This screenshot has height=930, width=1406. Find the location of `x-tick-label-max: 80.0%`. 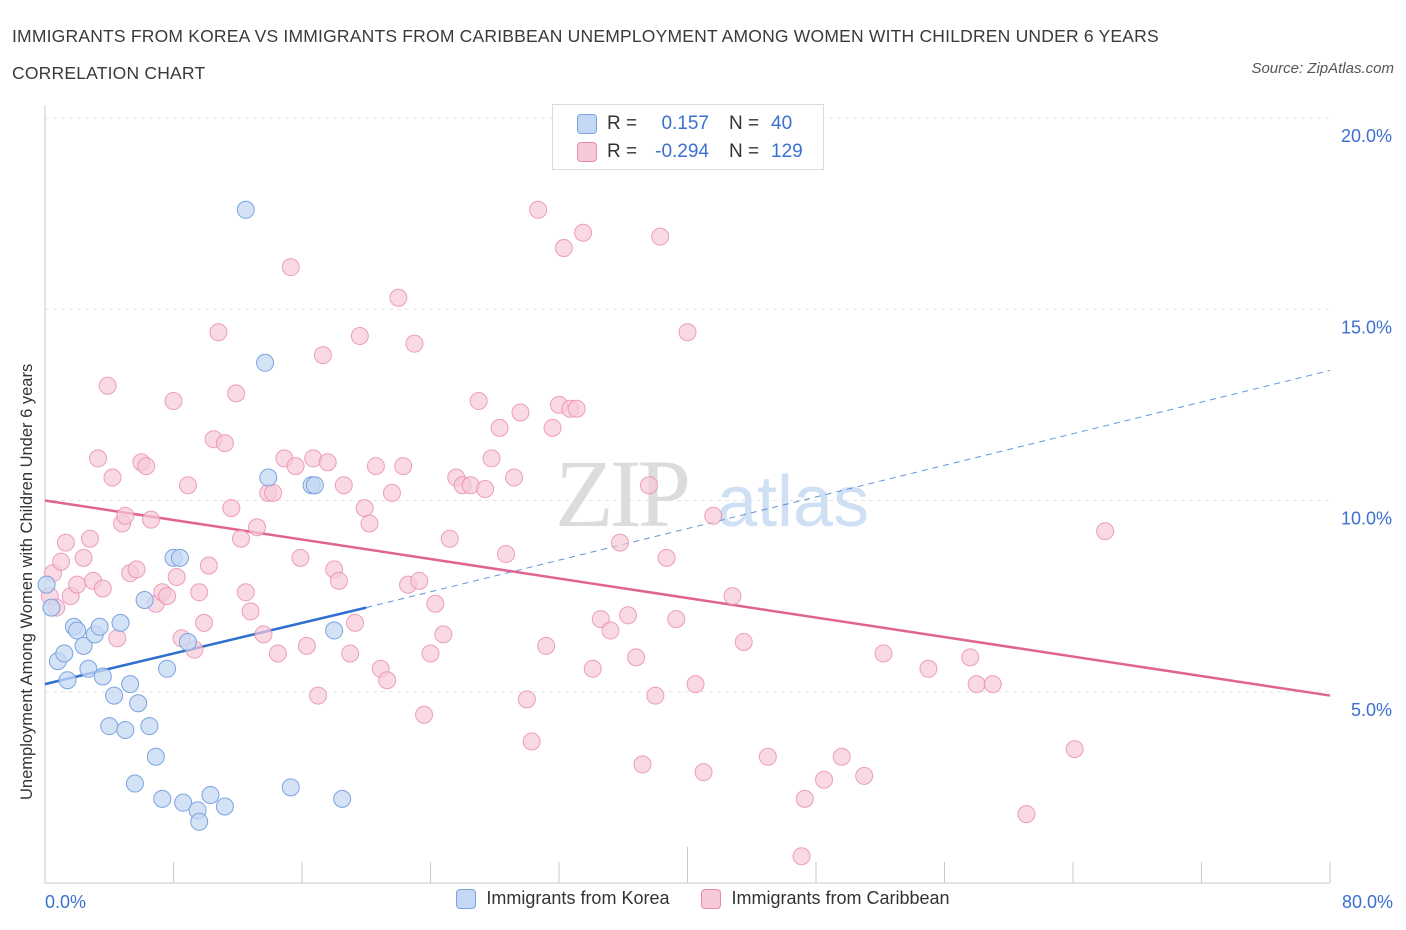

x-tick-label-max: 80.0% is located at coordinates (1367, 902).